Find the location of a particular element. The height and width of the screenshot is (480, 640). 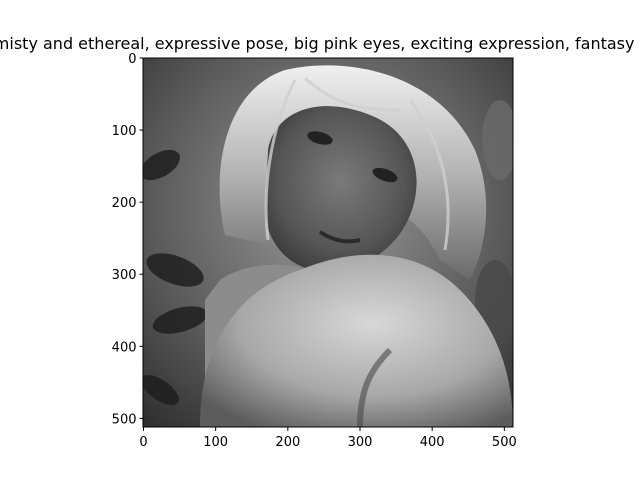

y-tick-label: 0 is located at coordinates (132, 59).